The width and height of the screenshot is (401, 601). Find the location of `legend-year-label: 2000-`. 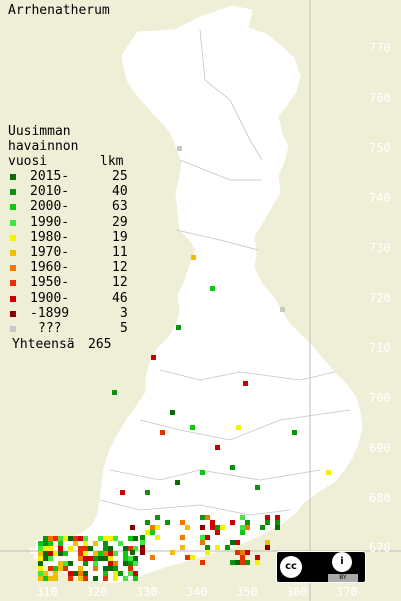

legend-year-label: 2000- is located at coordinates (50, 207).